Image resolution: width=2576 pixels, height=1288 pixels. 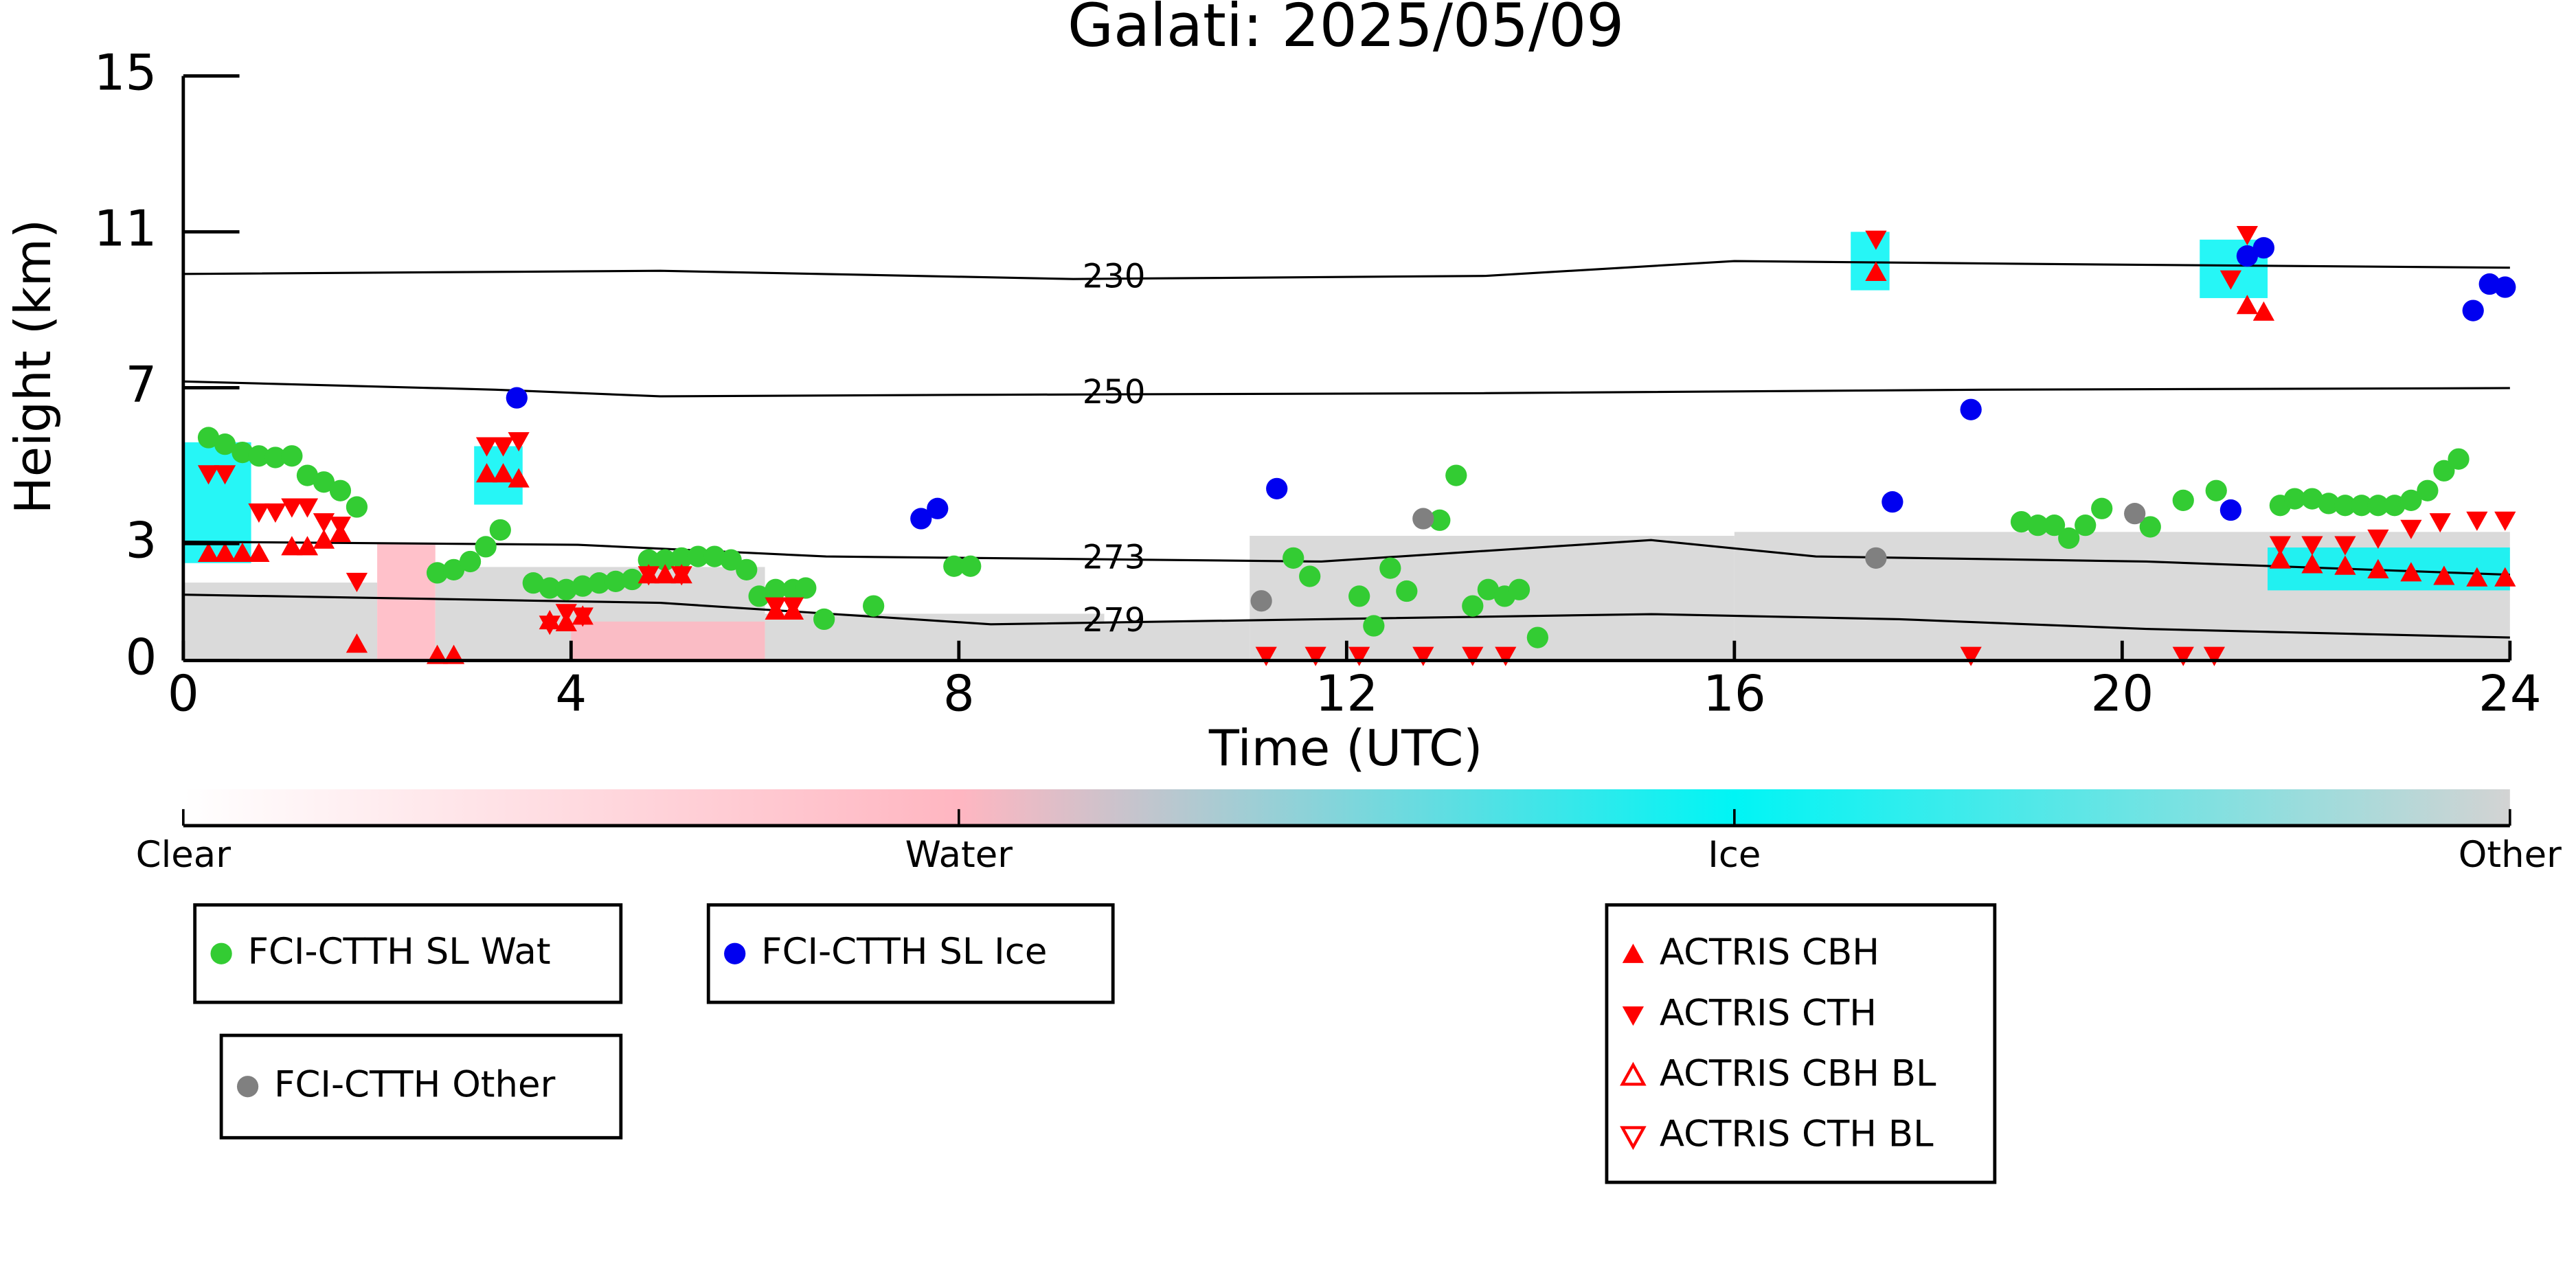 What do you see at coordinates (1797, 1134) in the screenshot?
I see `legend-label: ACTRIS CTH BL` at bounding box center [1797, 1134].